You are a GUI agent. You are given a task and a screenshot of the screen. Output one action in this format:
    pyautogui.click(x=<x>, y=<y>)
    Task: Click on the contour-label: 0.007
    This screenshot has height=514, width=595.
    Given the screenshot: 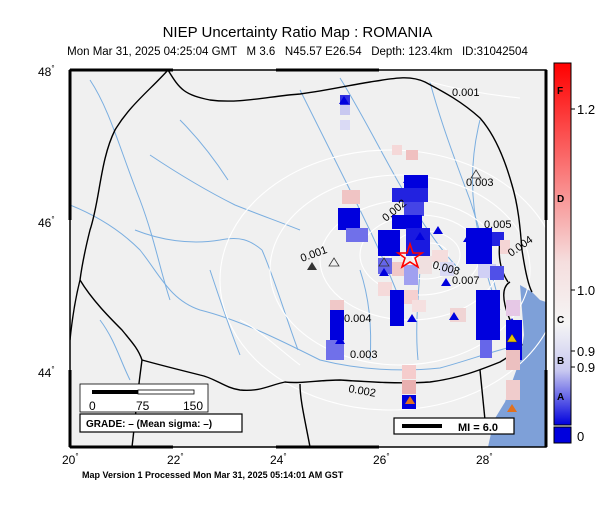 What is the action you would take?
    pyautogui.click(x=466, y=281)
    